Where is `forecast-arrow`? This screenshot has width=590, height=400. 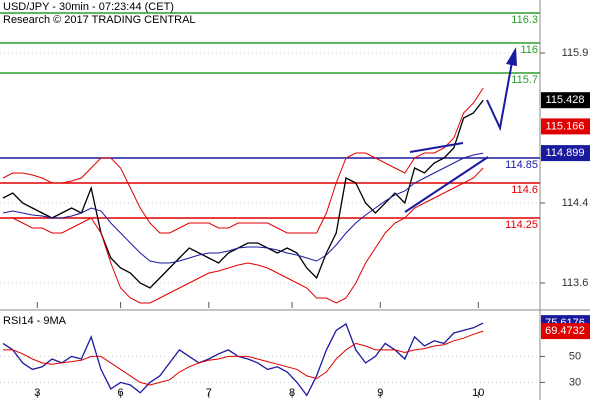 forecast-arrow is located at coordinates (499, 96).